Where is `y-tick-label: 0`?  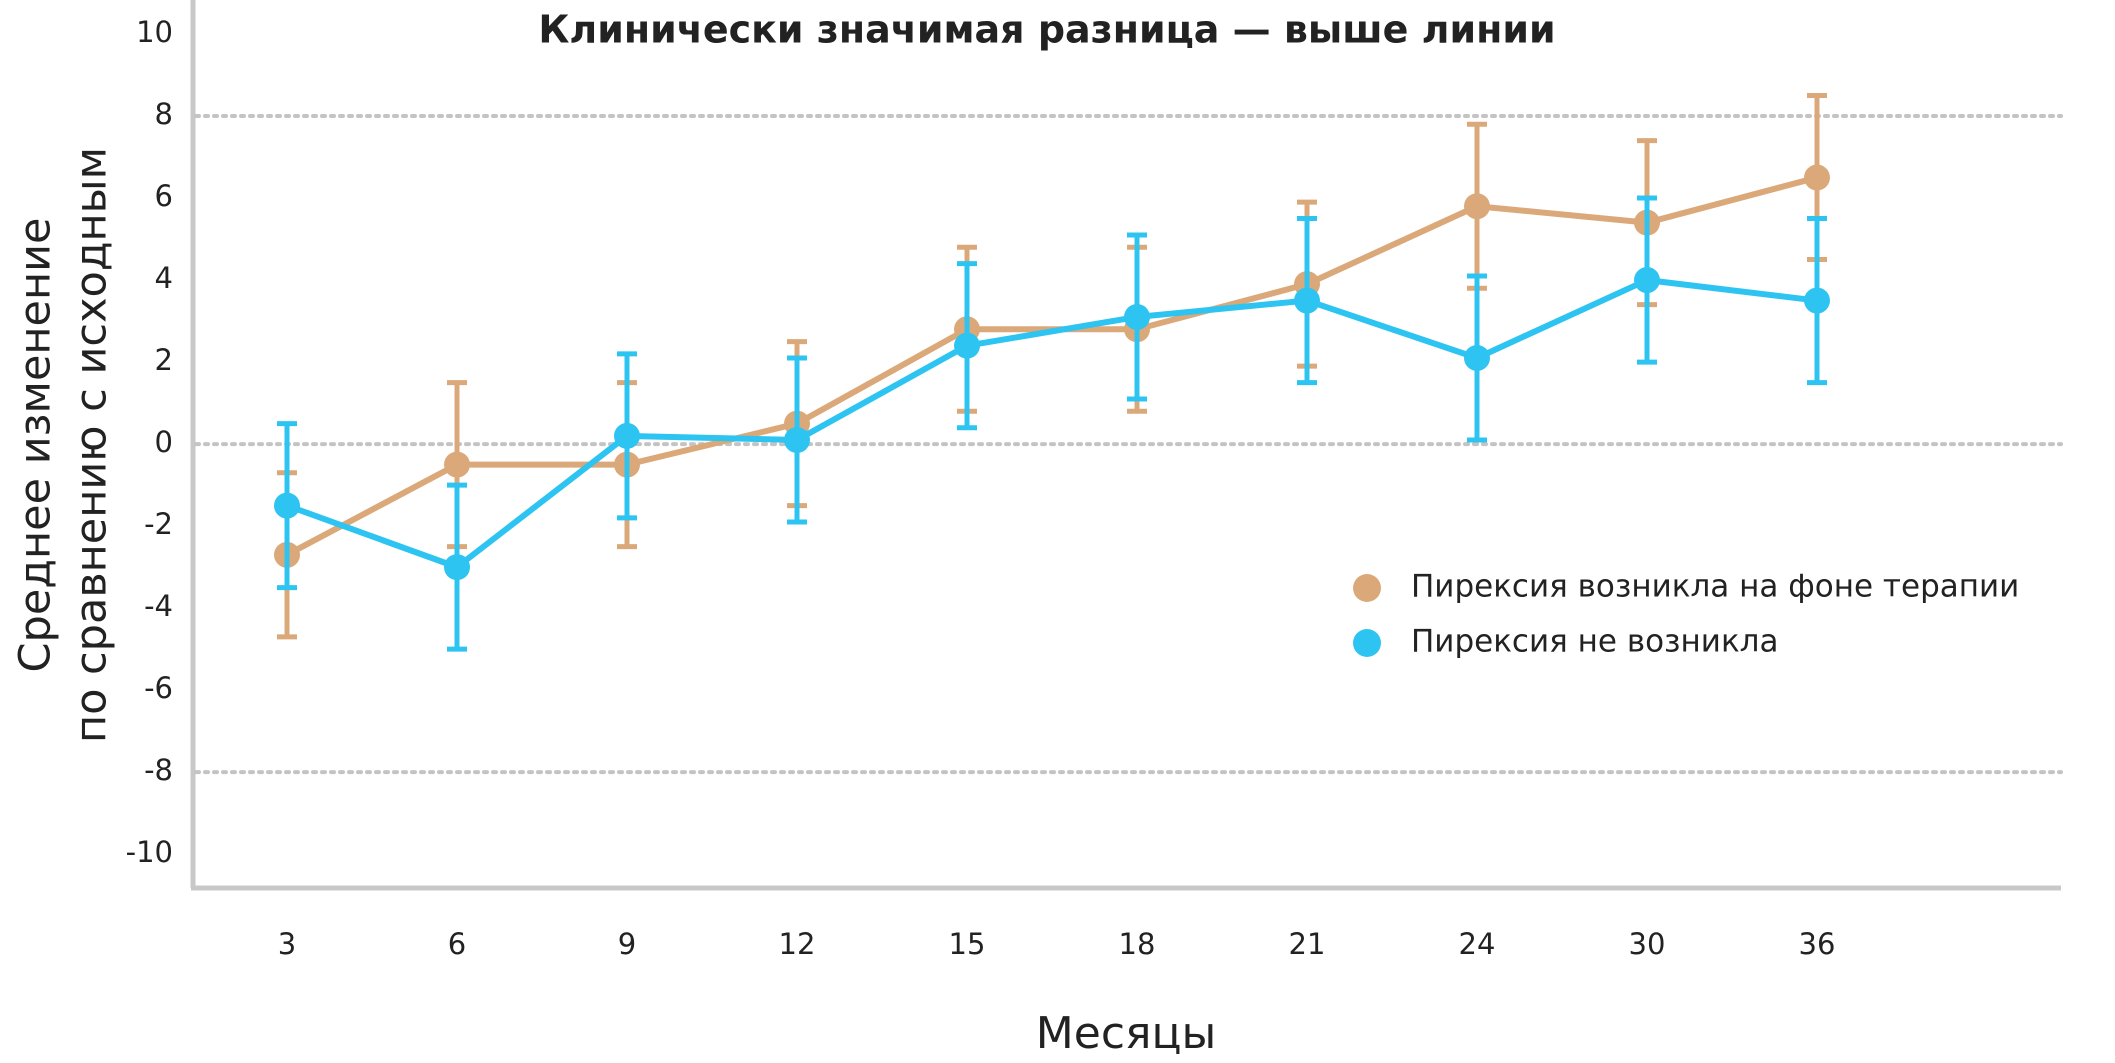 y-tick-label: 0 is located at coordinates (164, 442).